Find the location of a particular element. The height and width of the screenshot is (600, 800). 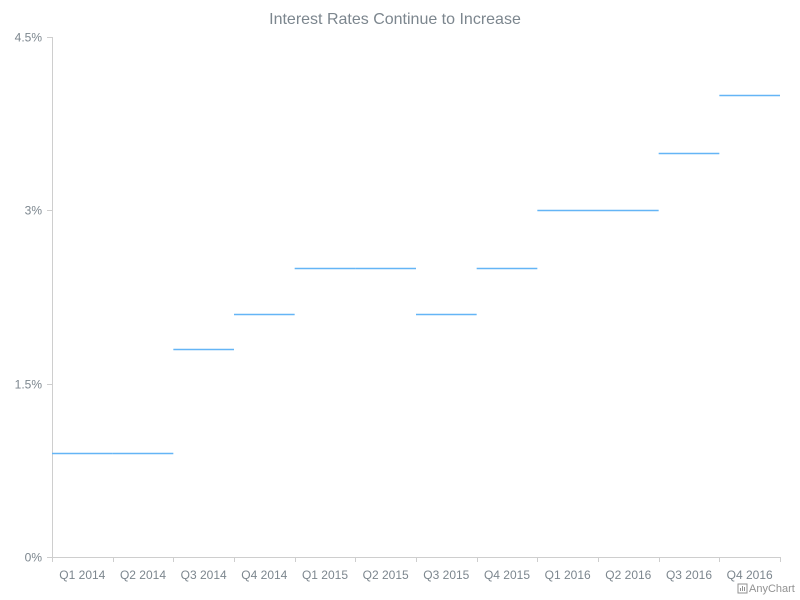

x-tick-label: Q1 2014 is located at coordinates (82, 575).